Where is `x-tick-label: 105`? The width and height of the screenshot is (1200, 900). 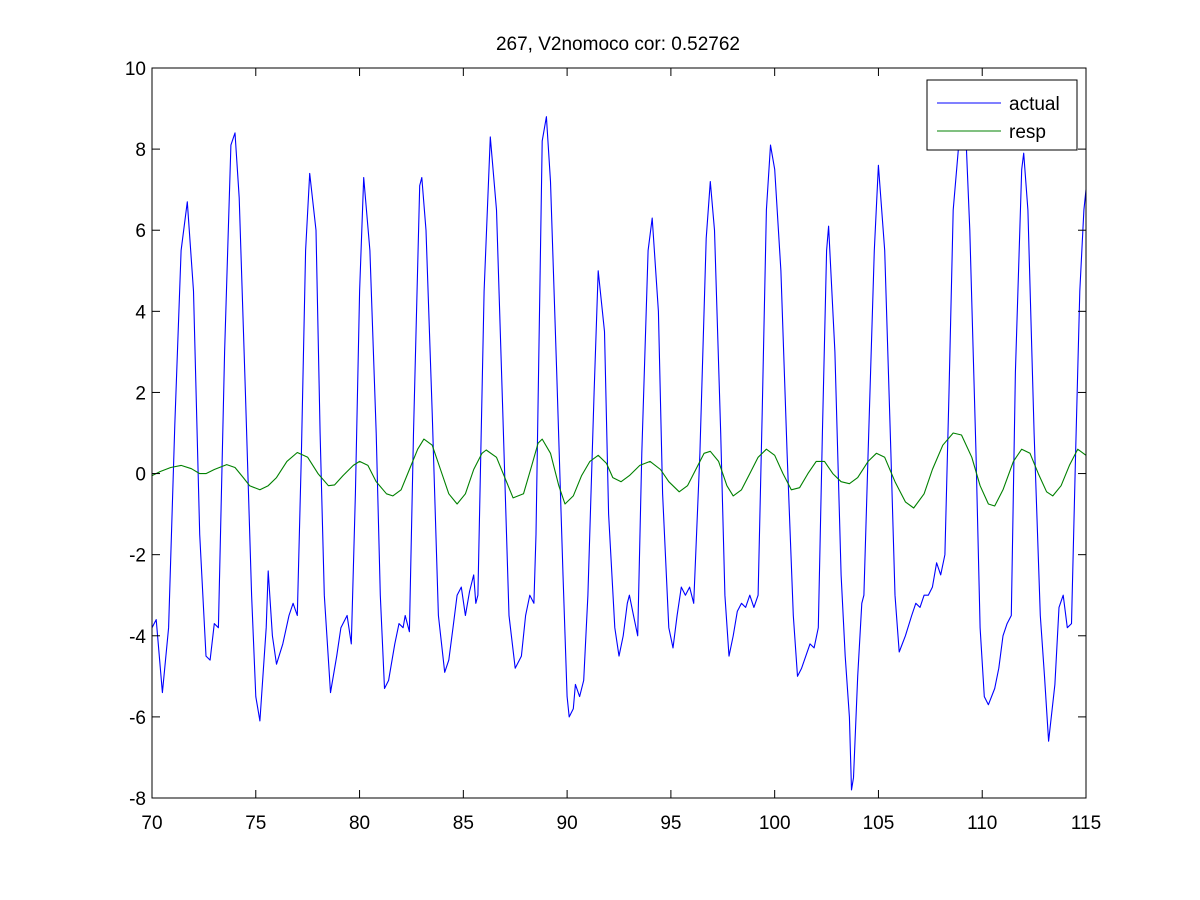 x-tick-label: 105 is located at coordinates (879, 823).